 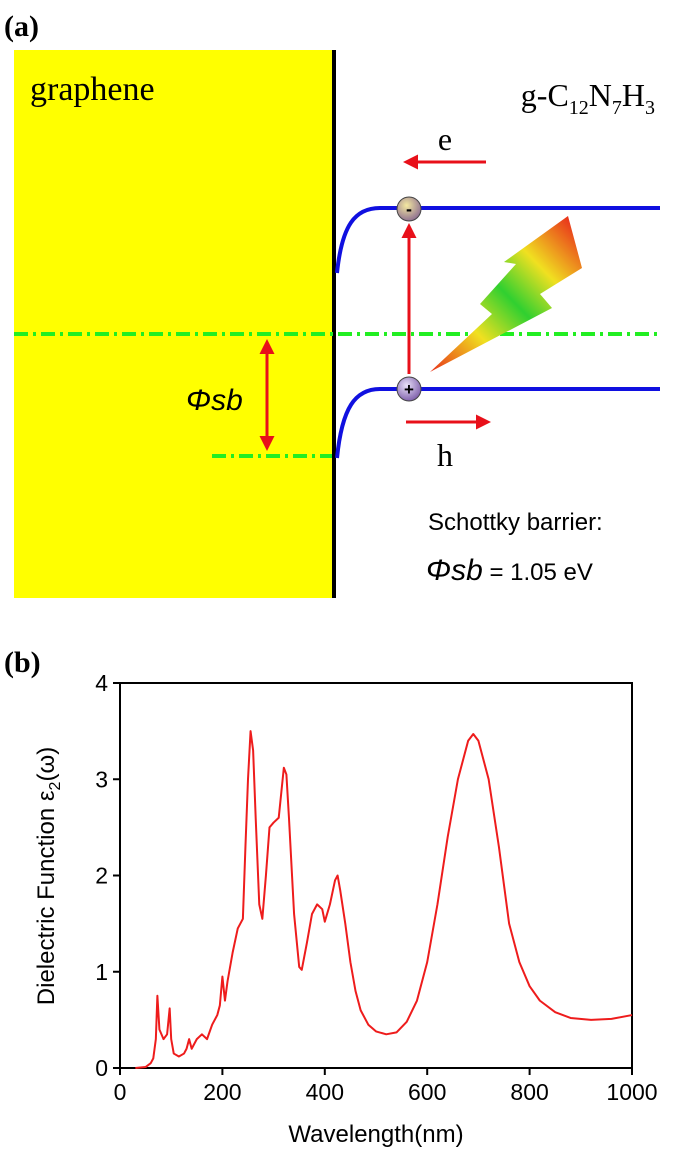 What do you see at coordinates (579, 108) in the screenshot?
I see `formula-subscript: 12` at bounding box center [579, 108].